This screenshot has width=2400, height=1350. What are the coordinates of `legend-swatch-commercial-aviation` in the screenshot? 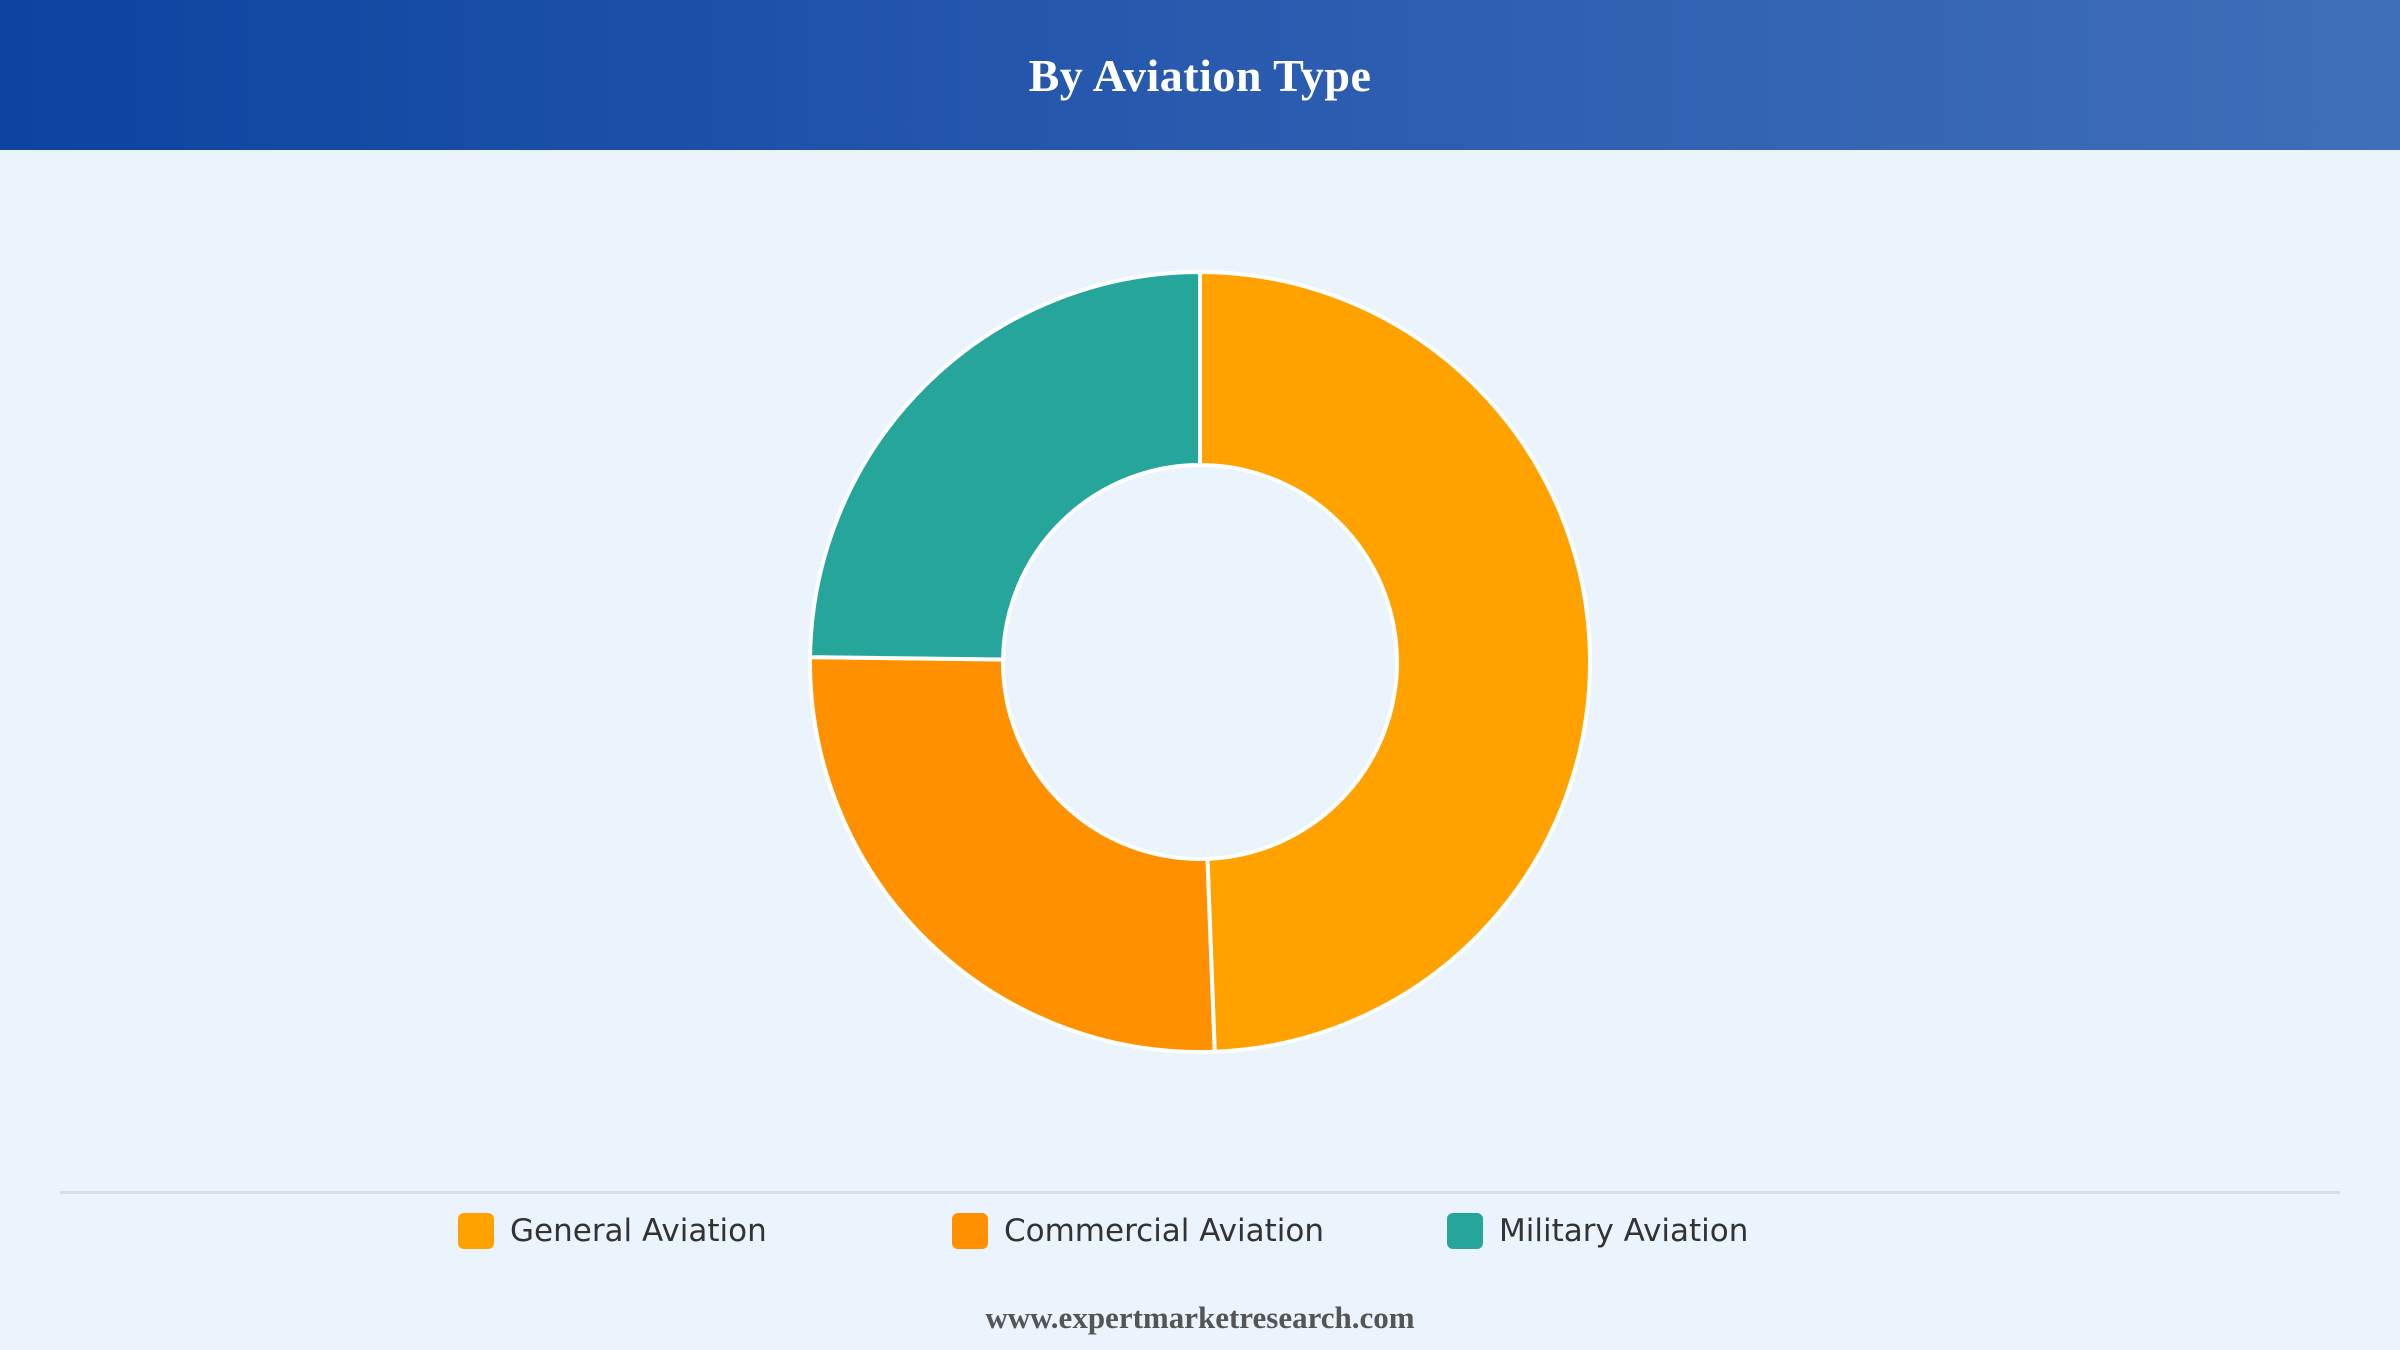 It's located at (970, 1231).